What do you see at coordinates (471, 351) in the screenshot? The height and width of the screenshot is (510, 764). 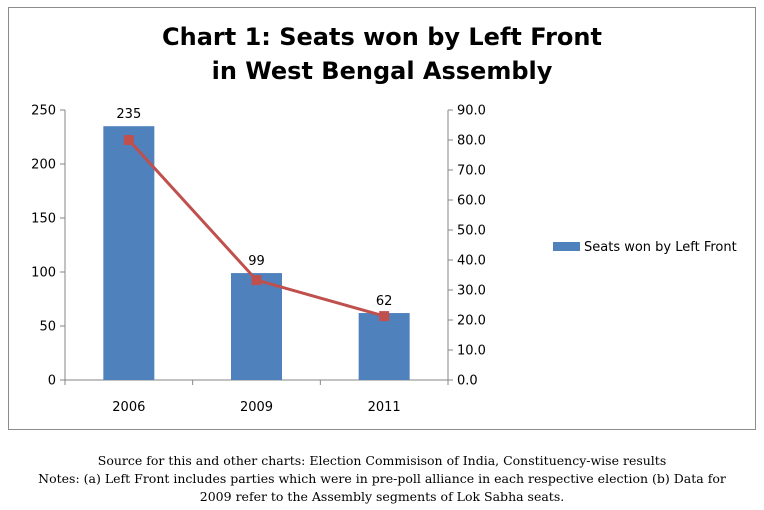 I see `y-axis-right-tick-label: 10.0` at bounding box center [471, 351].